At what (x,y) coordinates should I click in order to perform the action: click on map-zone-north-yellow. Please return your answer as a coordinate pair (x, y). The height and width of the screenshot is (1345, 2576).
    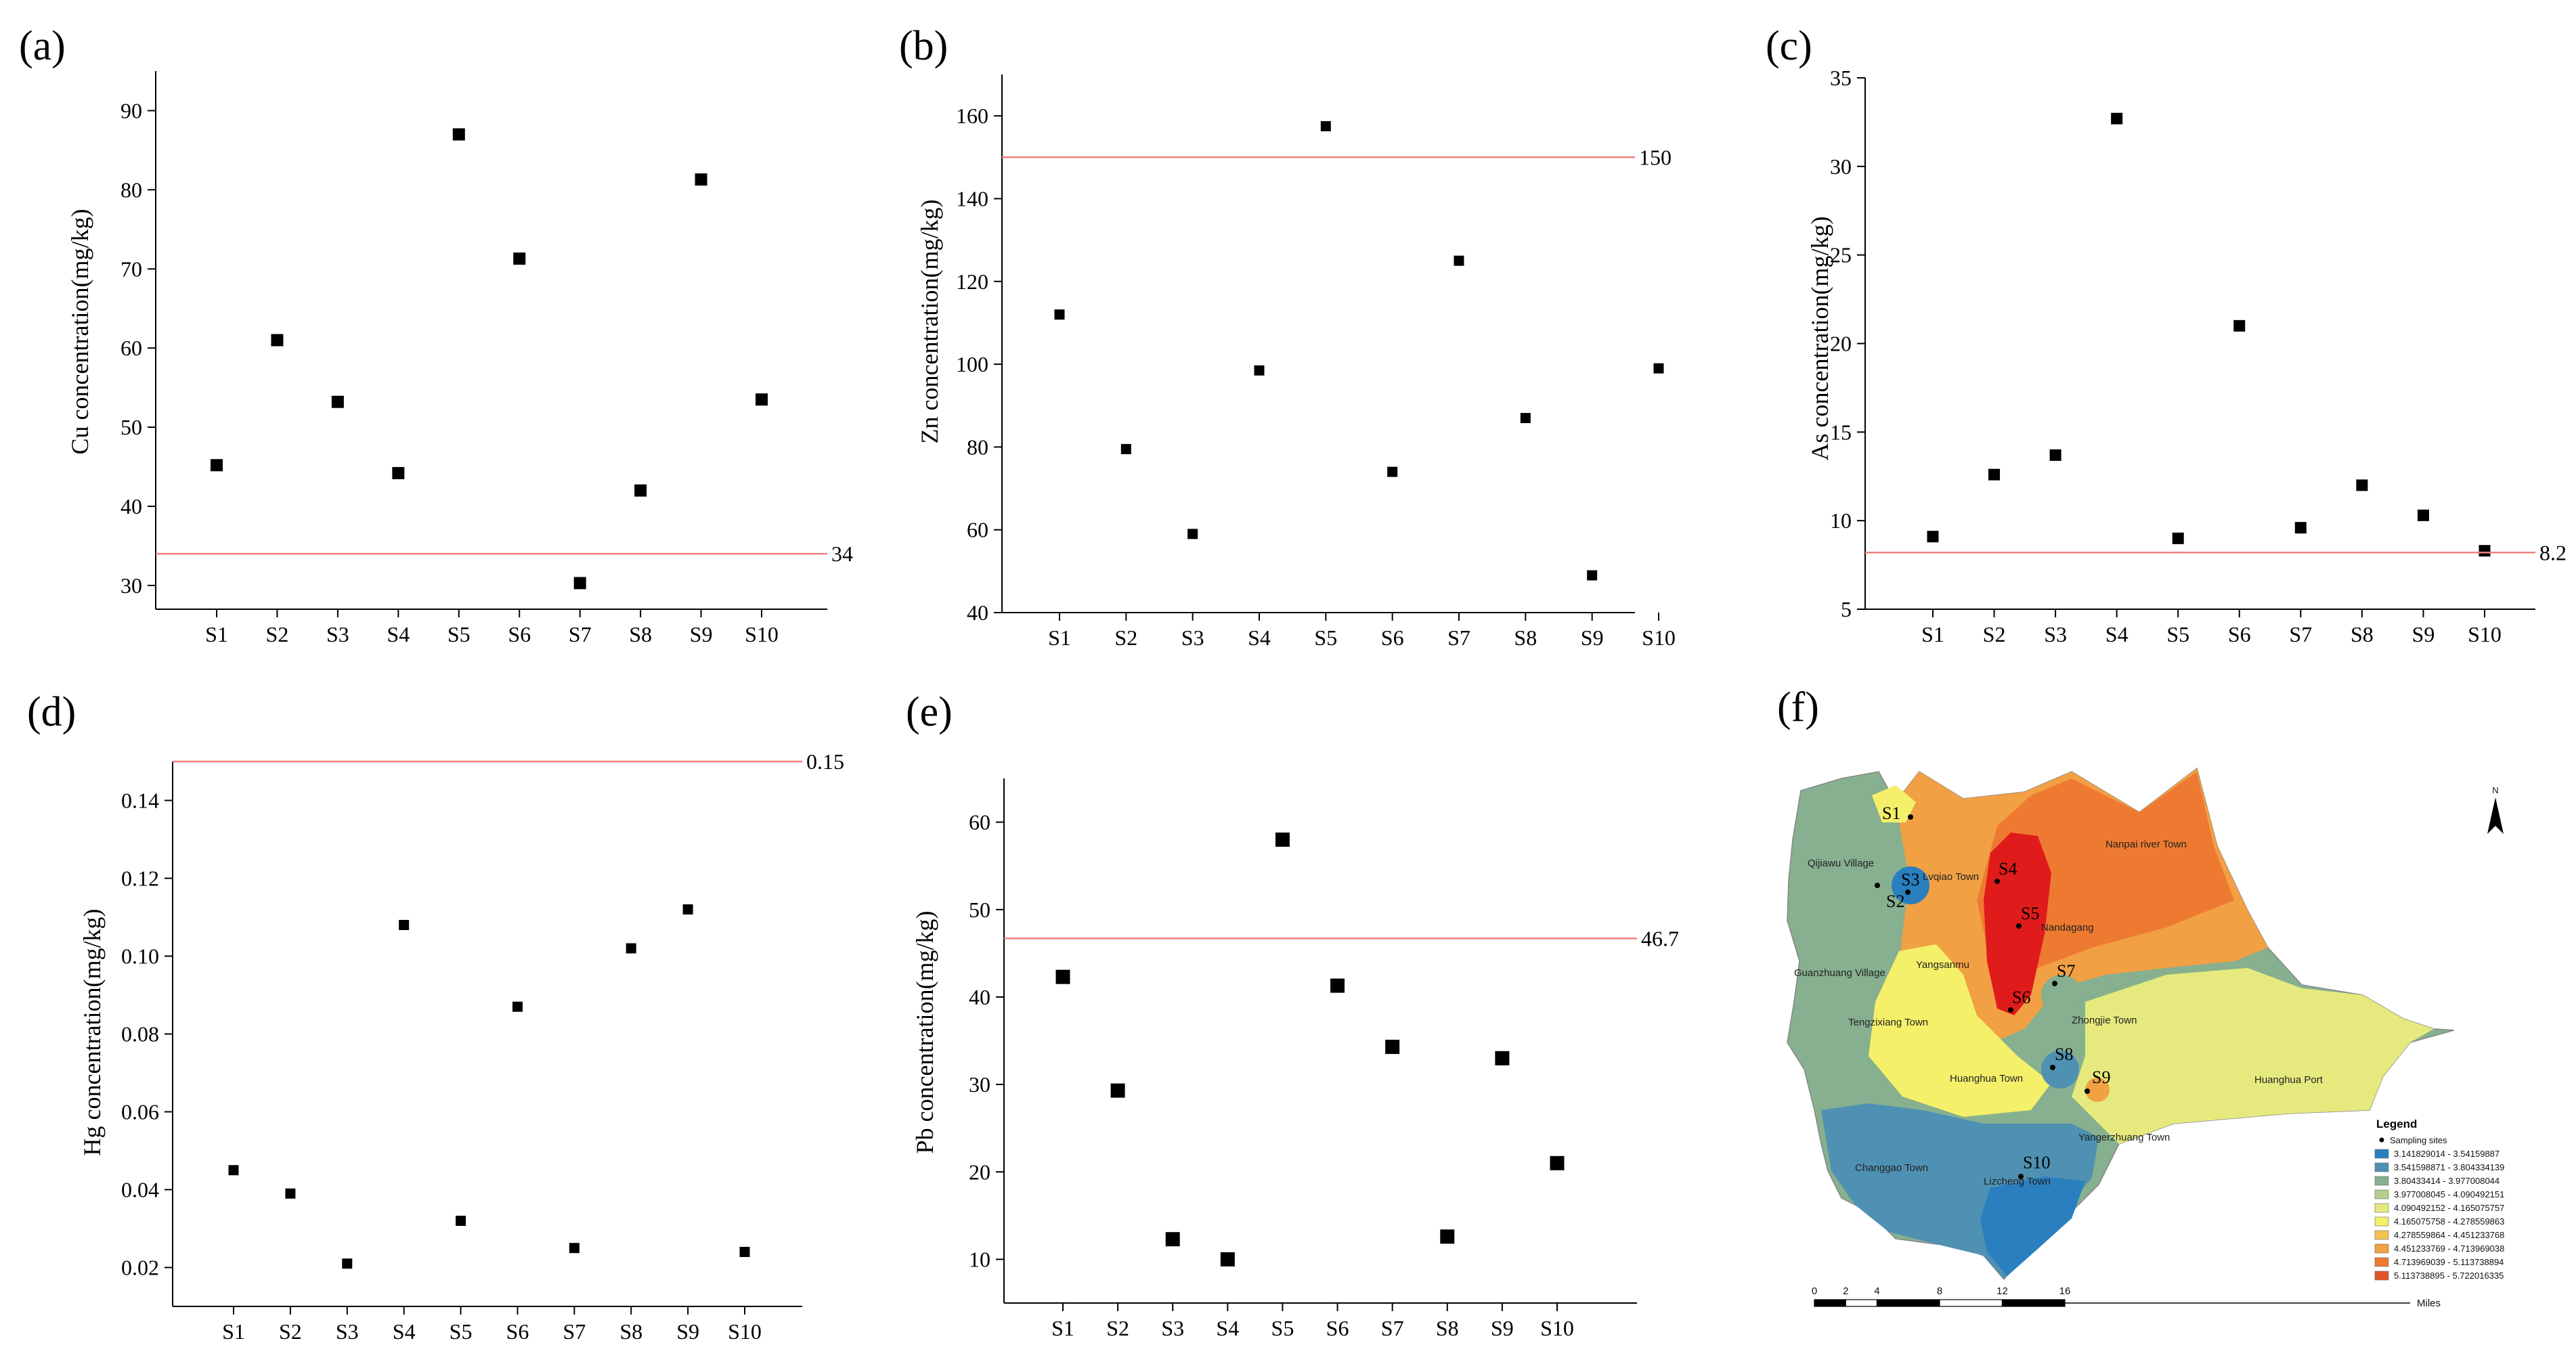
    Looking at the image, I should click on (1894, 803).